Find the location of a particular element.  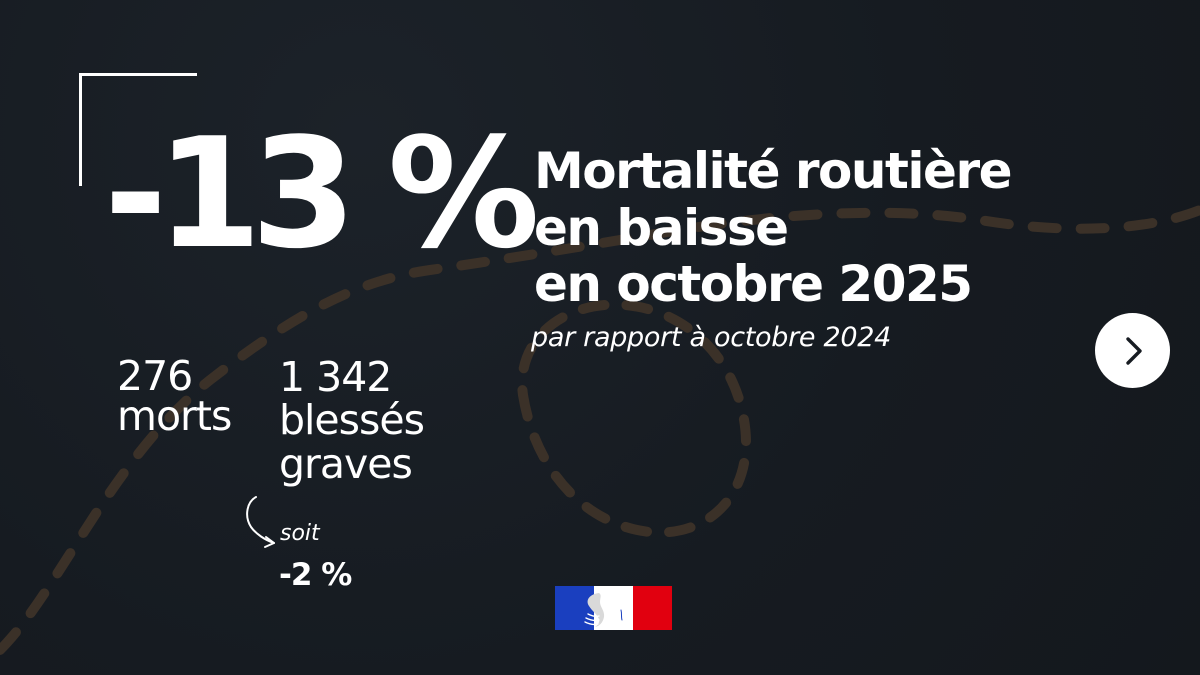

deaths-label: morts is located at coordinates (174, 416).